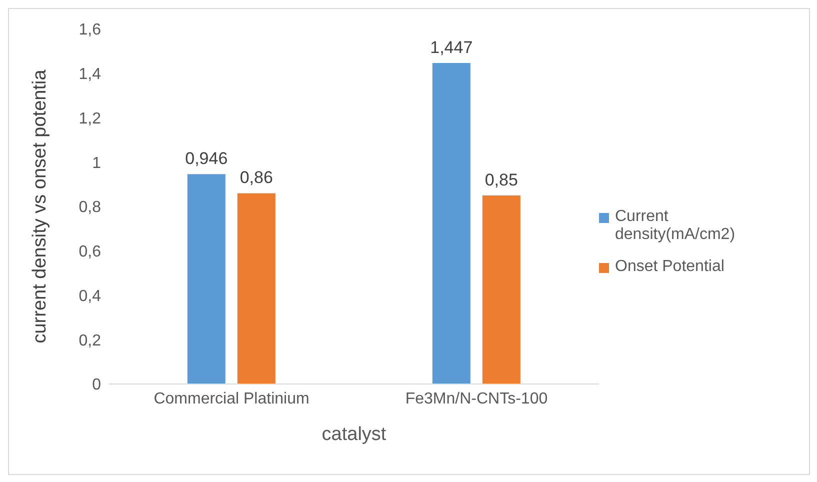 This screenshot has width=817, height=482. Describe the element at coordinates (97, 385) in the screenshot. I see `y-tick-label: 0` at that location.